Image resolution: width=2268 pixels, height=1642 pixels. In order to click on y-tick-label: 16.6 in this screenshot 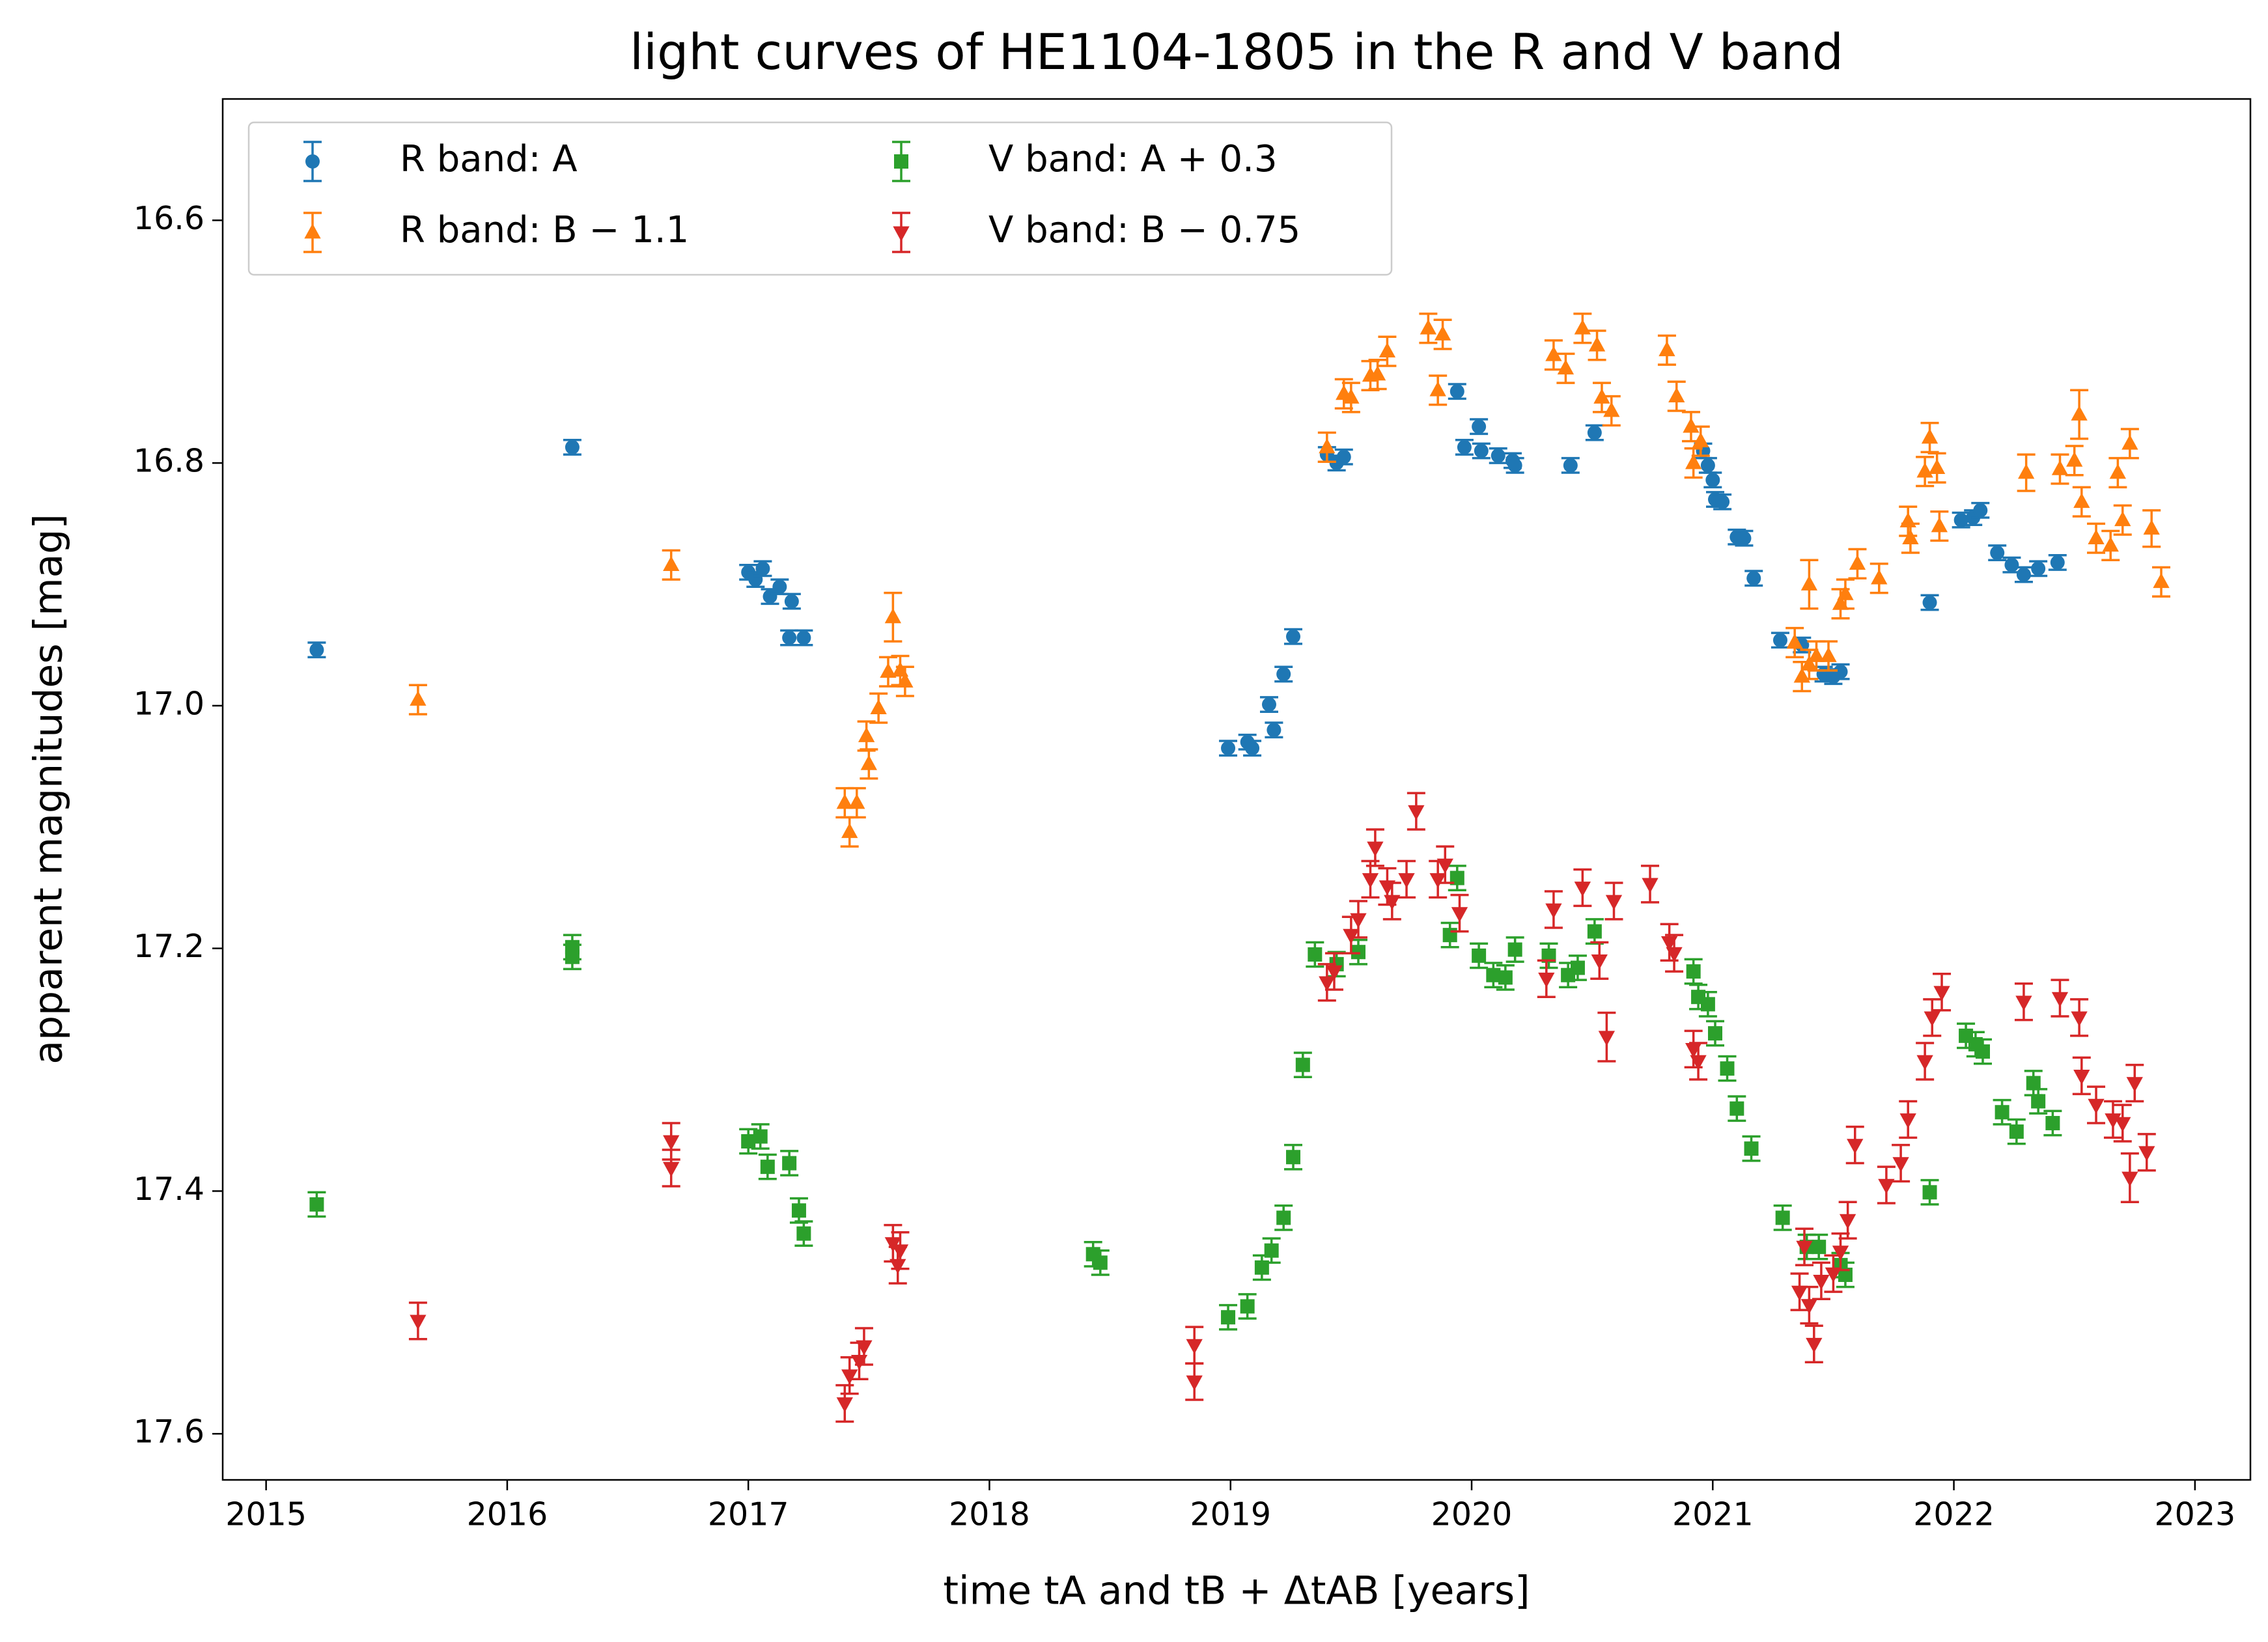, I will do `click(169, 218)`.